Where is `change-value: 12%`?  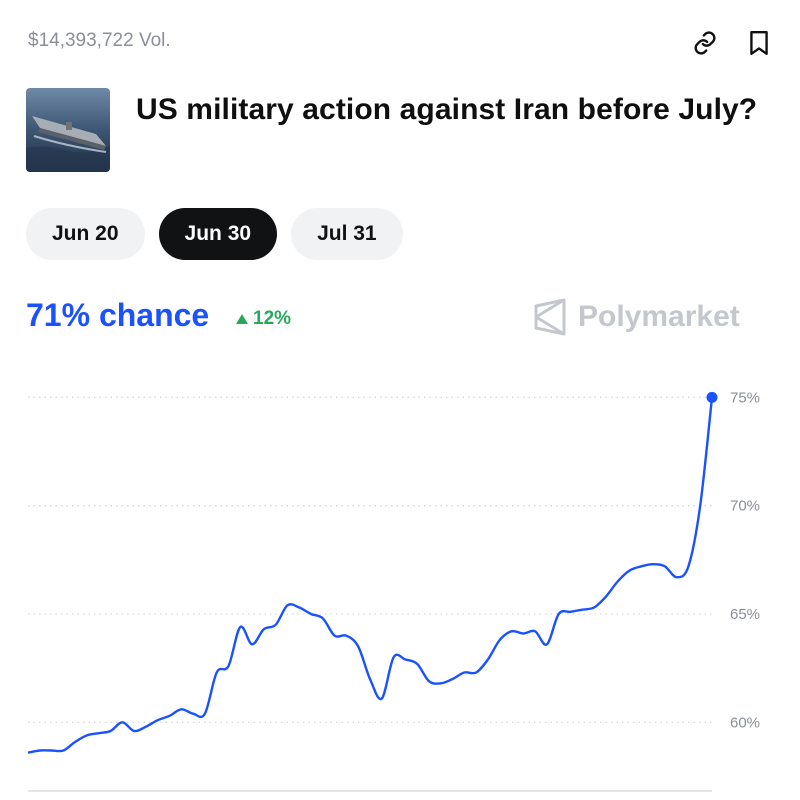 change-value: 12% is located at coordinates (272, 318).